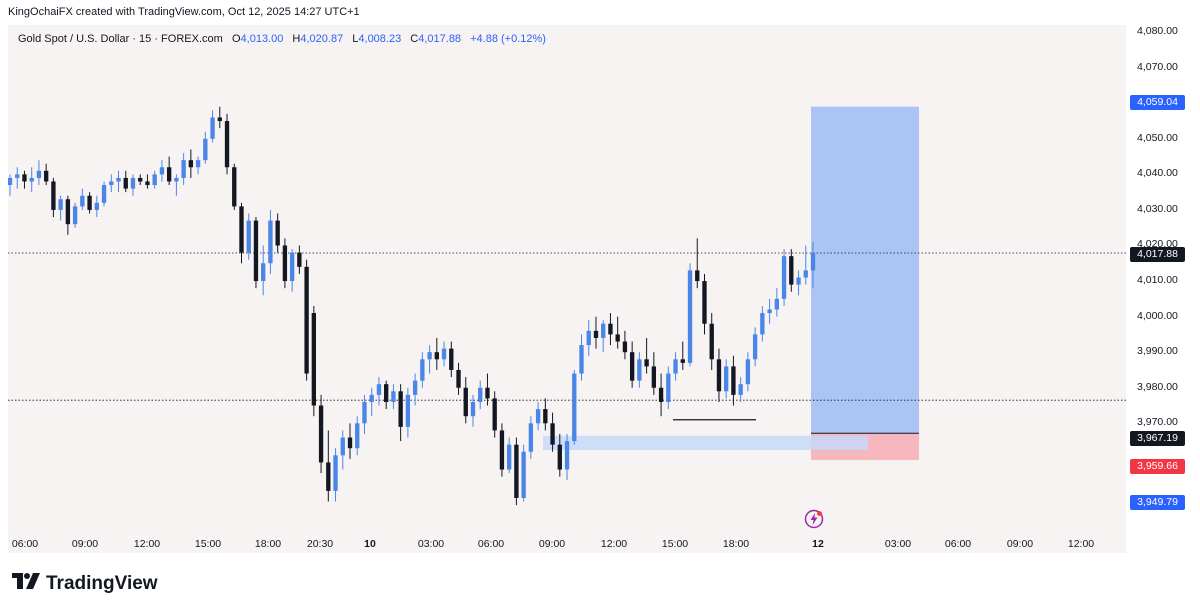  What do you see at coordinates (355, 39) in the screenshot?
I see `low-label: L` at bounding box center [355, 39].